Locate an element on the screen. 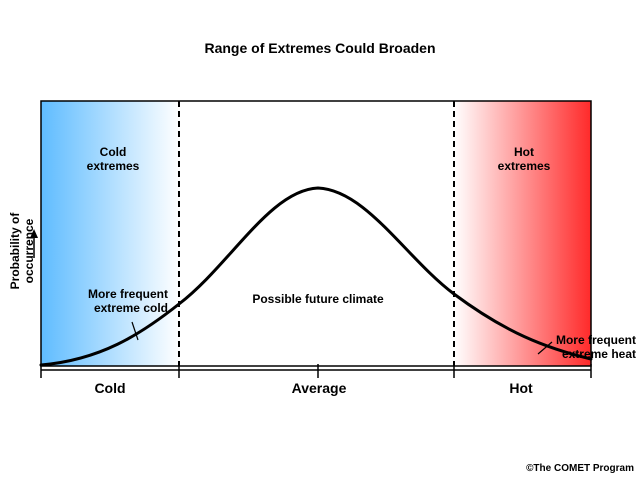 The height and width of the screenshot is (480, 640). extreme-heat-line2: extreme heat is located at coordinates (598, 354).